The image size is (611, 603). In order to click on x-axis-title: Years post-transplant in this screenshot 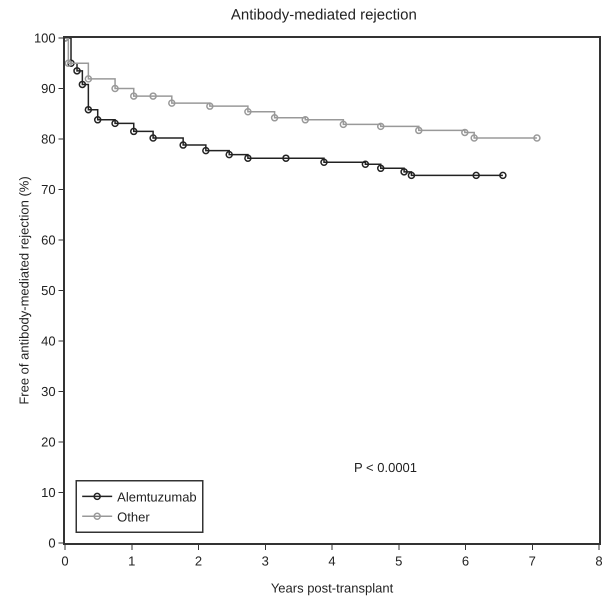, I will do `click(332, 588)`.